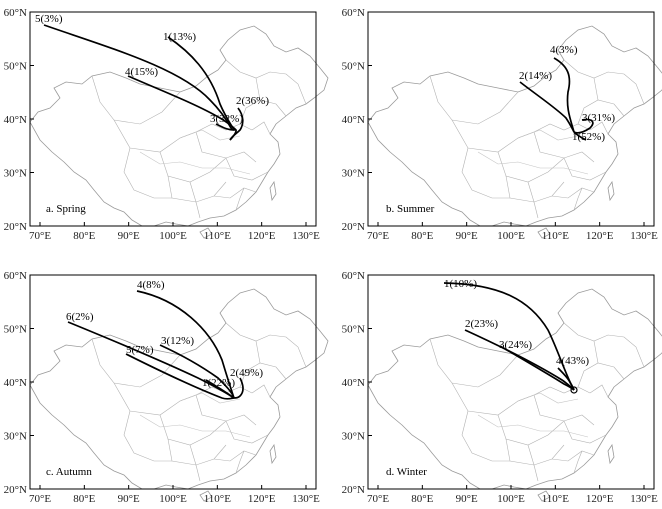 The width and height of the screenshot is (662, 509). Describe the element at coordinates (460, 284) in the screenshot. I see `traj-label: 1(10%)` at that location.